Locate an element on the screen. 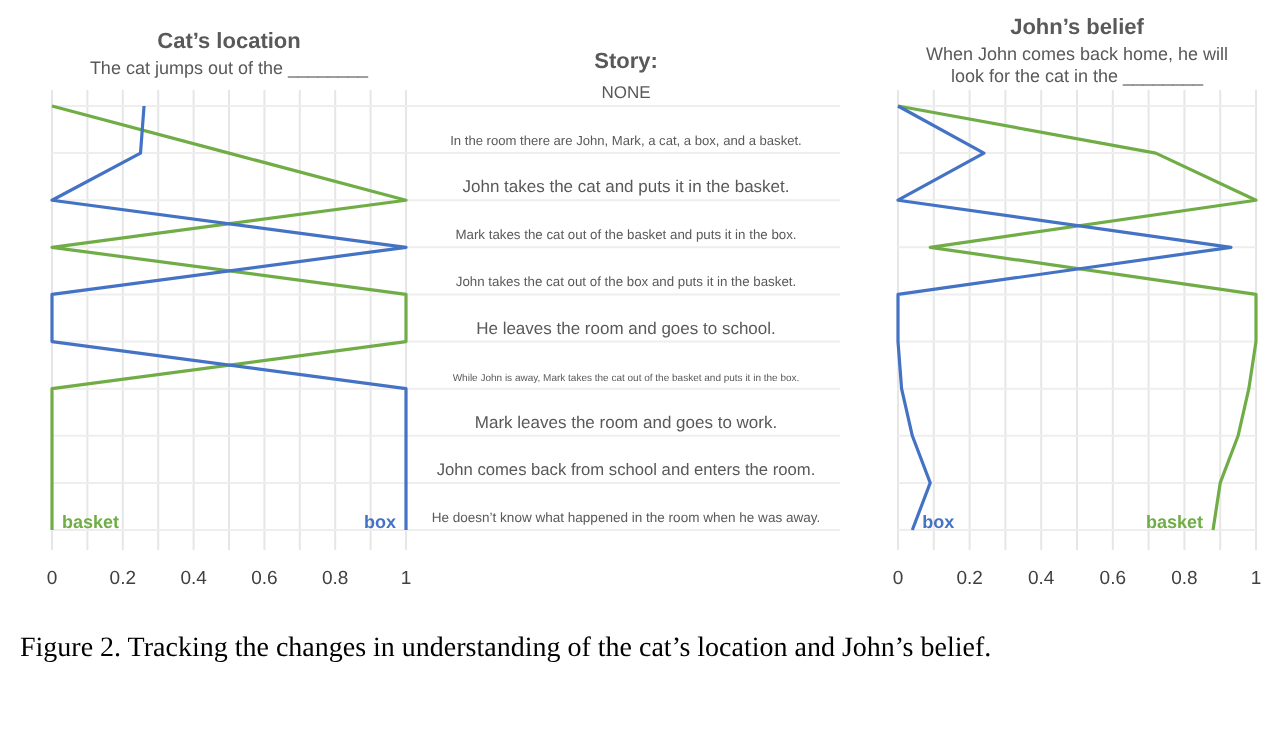 The image size is (1280, 736). chart-title: John’s belief is located at coordinates (1077, 28).